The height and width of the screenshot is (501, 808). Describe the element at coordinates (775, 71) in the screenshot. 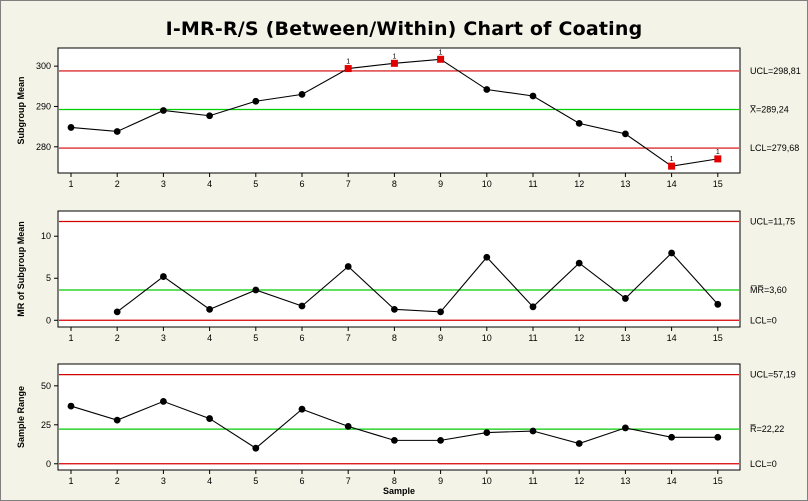

I see `ucl-label: UCL=298,81` at that location.